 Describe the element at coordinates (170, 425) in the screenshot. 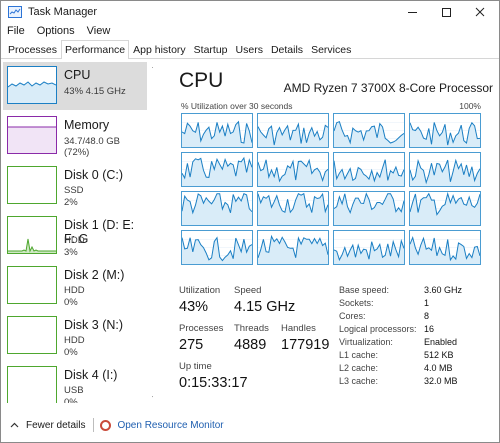

I see `open-resource-monitor-link: Open Resource Monitor` at that location.